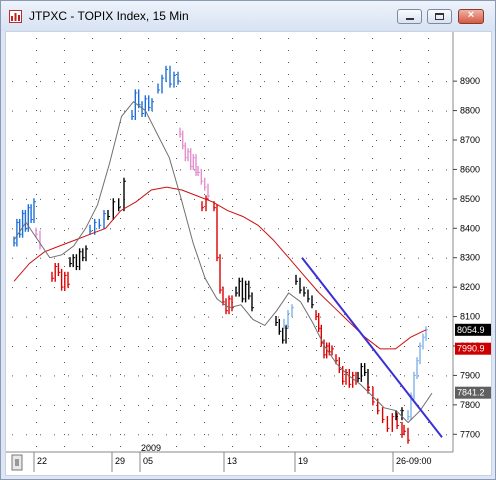 The height and width of the screenshot is (480, 496). I want to click on close-button: ×, so click(471, 16).